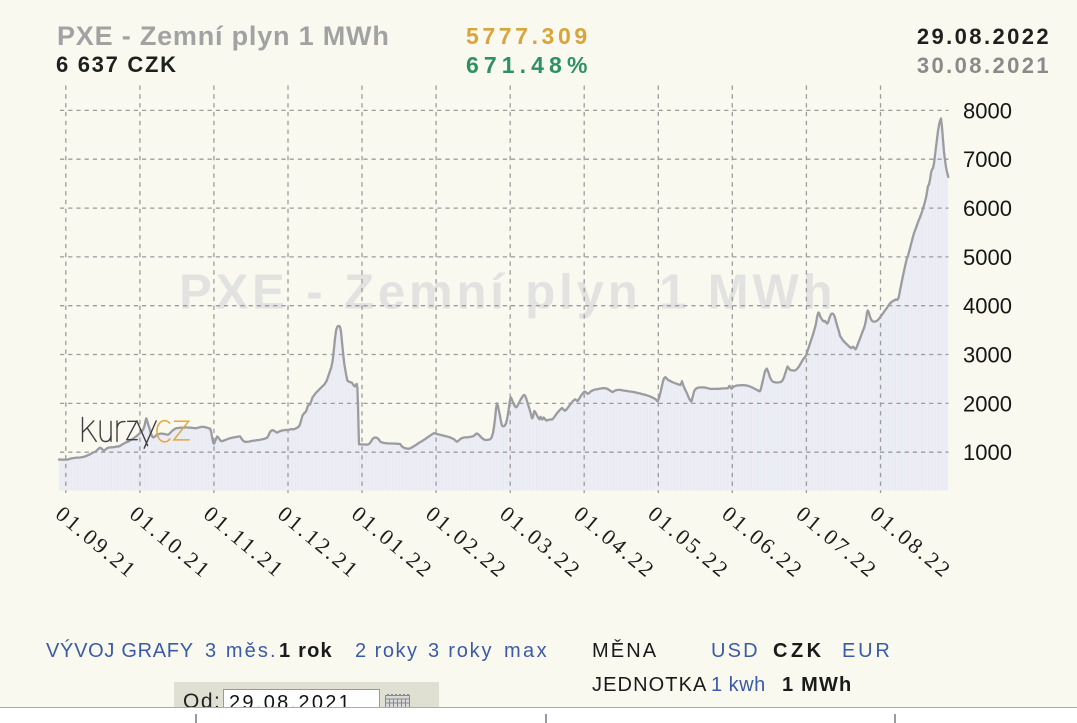 Image resolution: width=1077 pixels, height=723 pixels. Describe the element at coordinates (508, 293) in the screenshot. I see `svg-text: PXE - Zemní plyn 1 MWh` at that location.